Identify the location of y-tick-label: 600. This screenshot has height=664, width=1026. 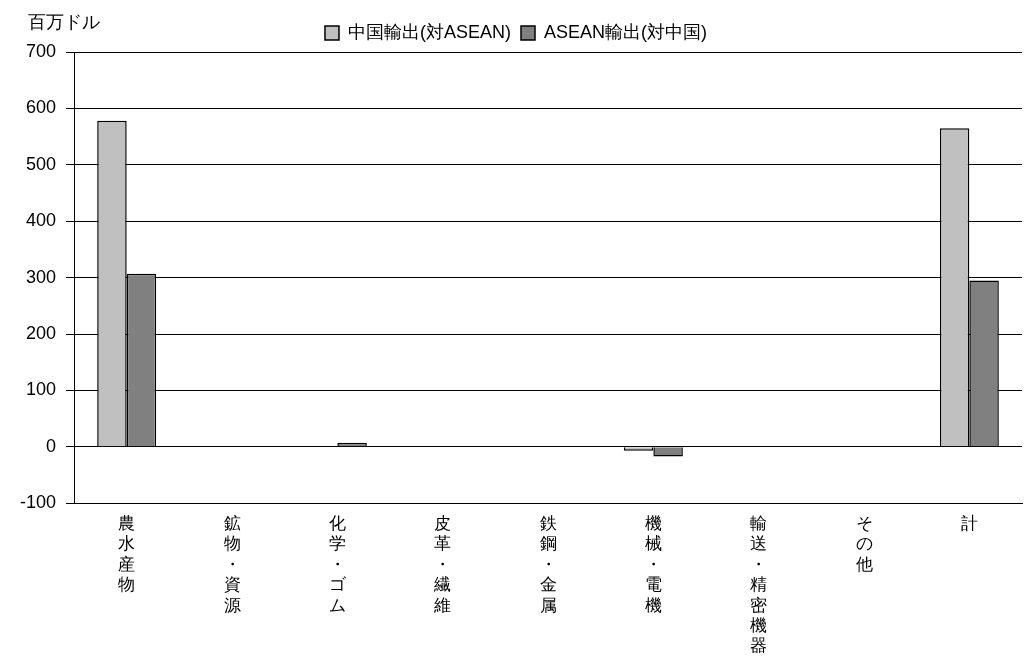
(41, 107).